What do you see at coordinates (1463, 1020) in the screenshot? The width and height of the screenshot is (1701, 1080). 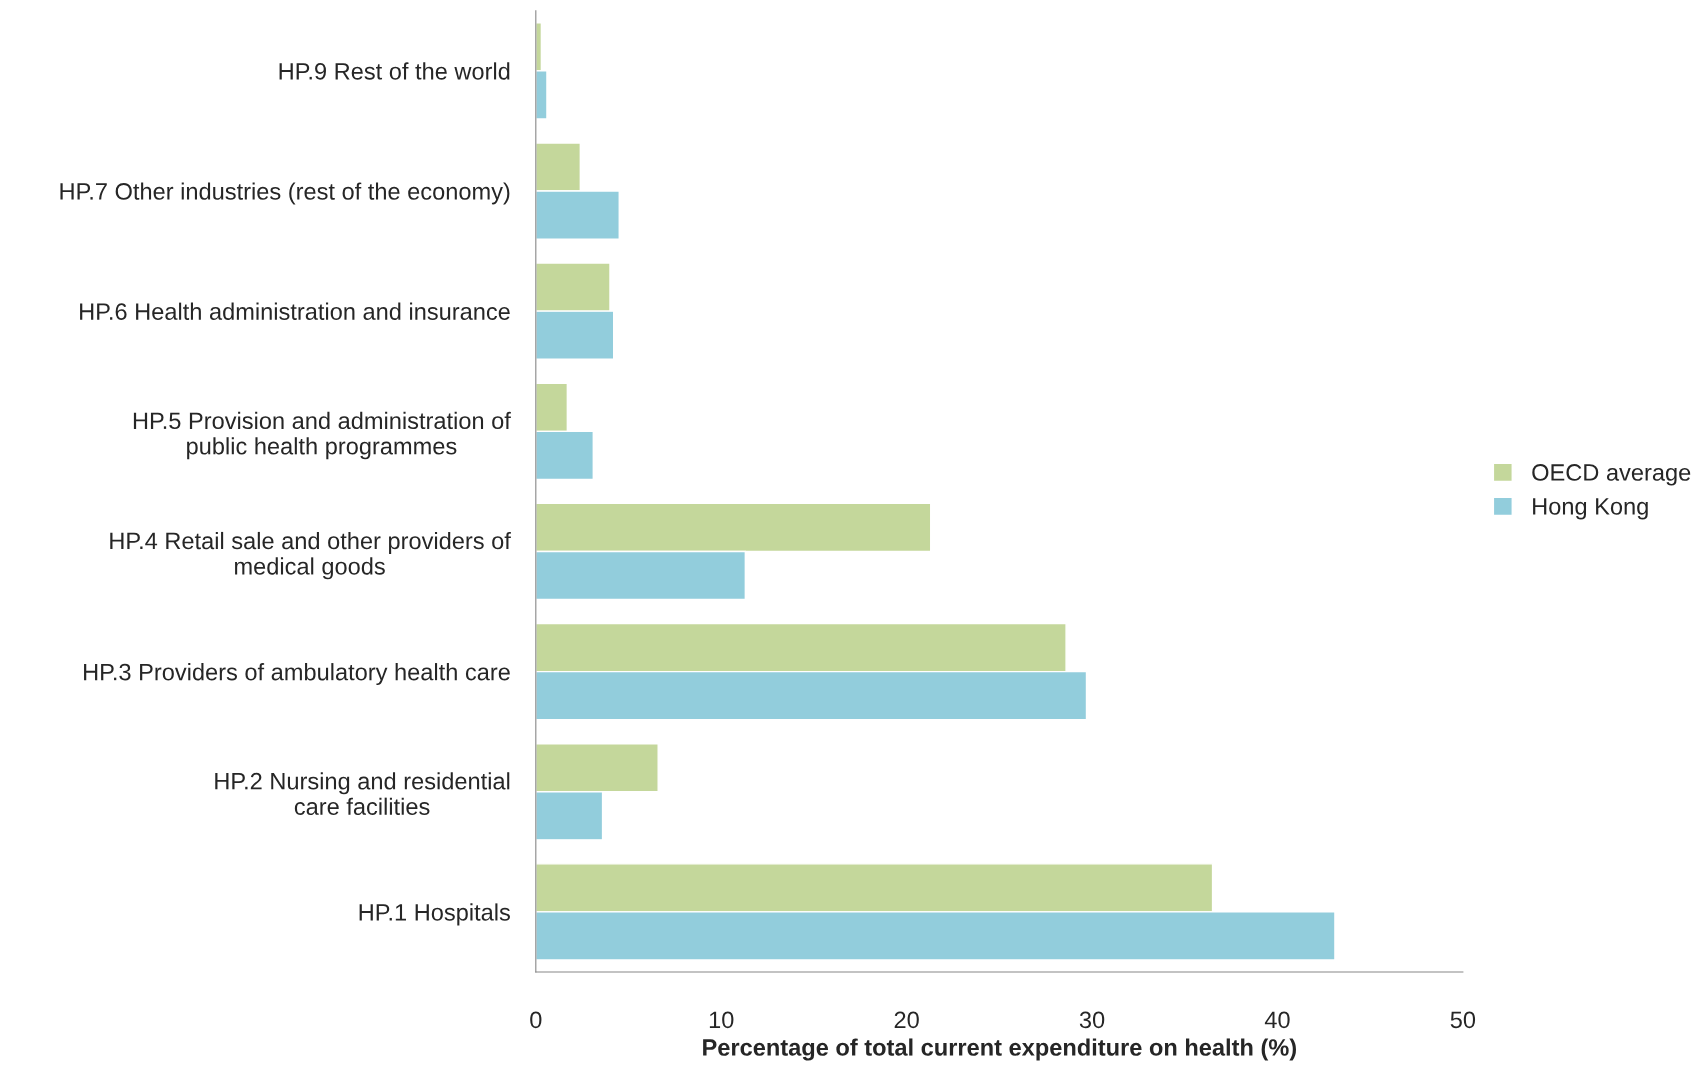 I see `x-tick-label: 50` at bounding box center [1463, 1020].